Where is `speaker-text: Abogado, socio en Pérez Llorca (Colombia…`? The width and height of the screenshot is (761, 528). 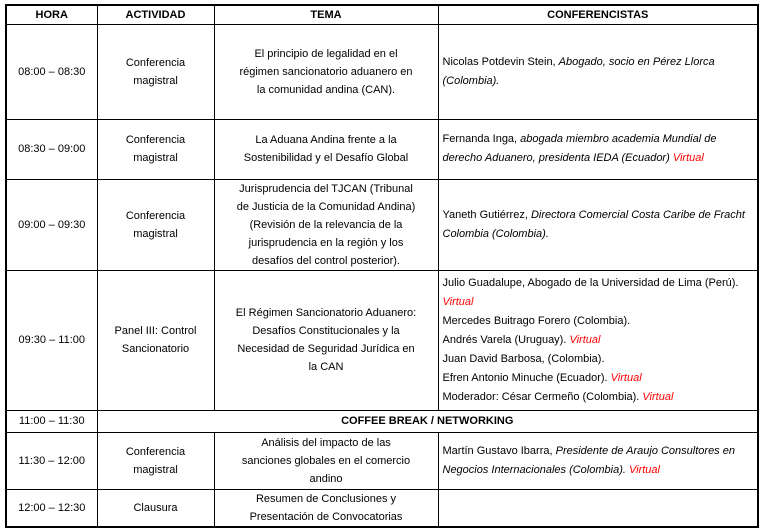
speaker-text: Abogado, socio en Pérez Llorca (Colombia… is located at coordinates (578, 71).